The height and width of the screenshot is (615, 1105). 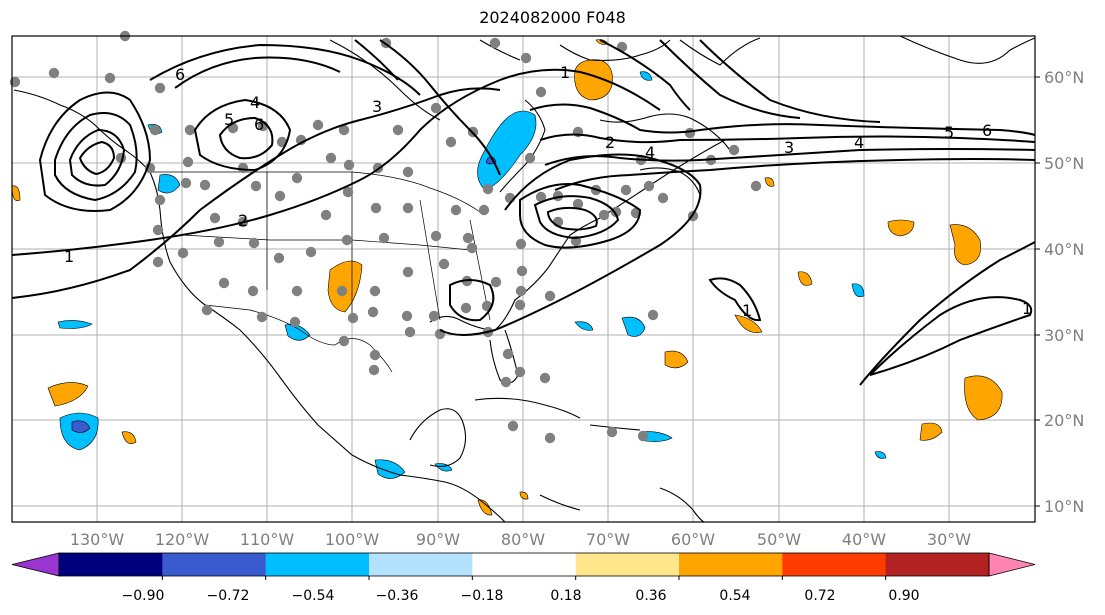 What do you see at coordinates (352, 539) in the screenshot?
I see `lon-label: 100°W` at bounding box center [352, 539].